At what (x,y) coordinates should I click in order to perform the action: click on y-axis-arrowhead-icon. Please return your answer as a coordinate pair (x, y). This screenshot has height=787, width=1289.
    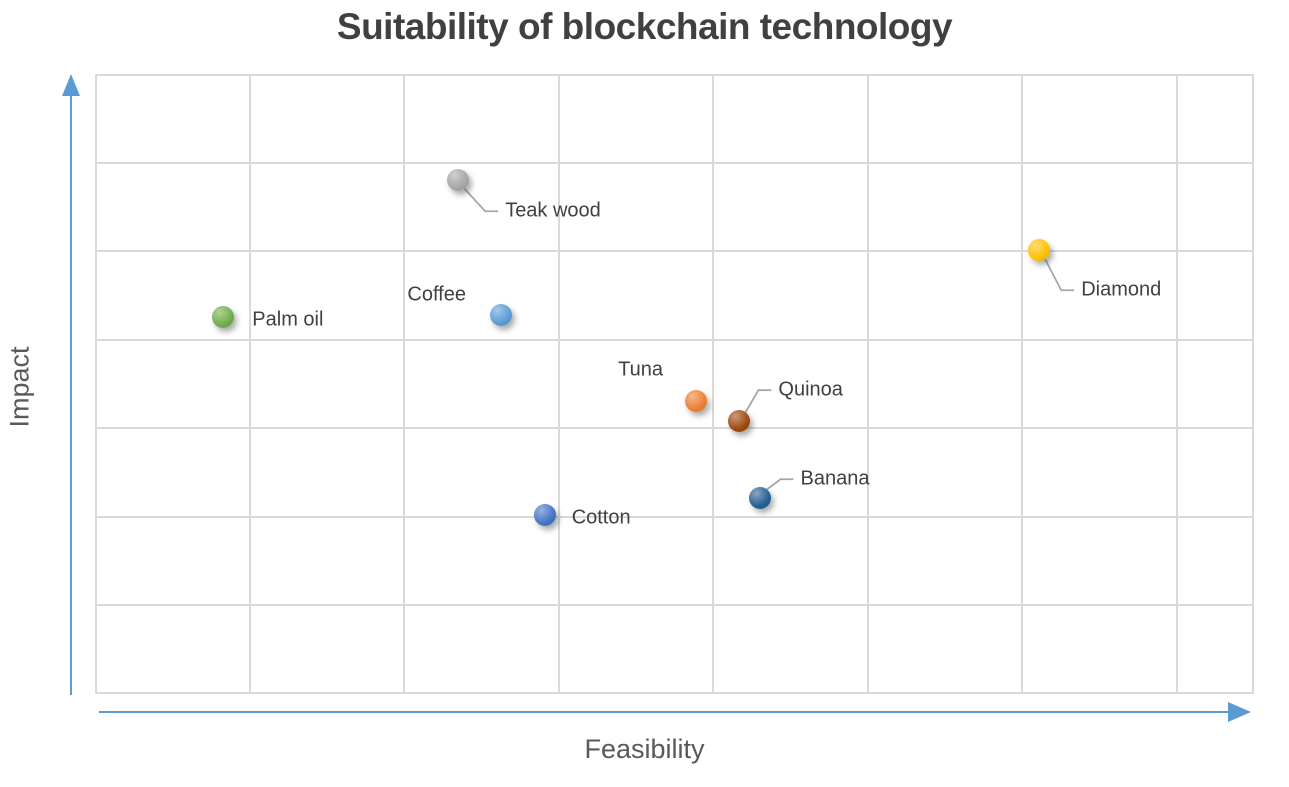
    Looking at the image, I should click on (71, 85).